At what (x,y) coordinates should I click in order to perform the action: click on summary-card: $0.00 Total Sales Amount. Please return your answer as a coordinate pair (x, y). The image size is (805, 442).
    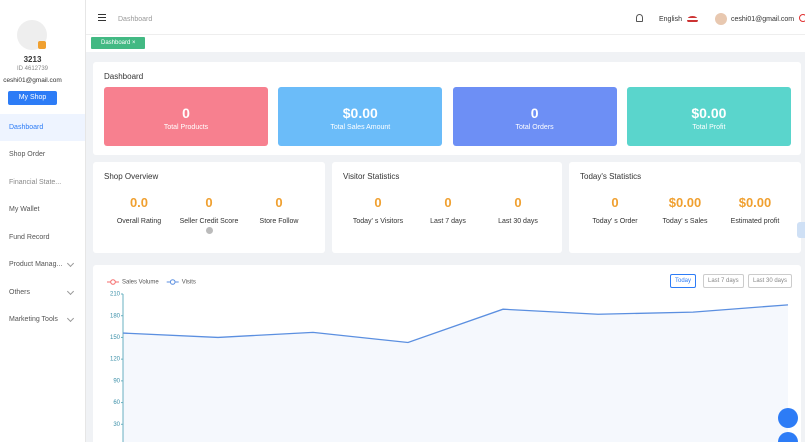
    Looking at the image, I should click on (360, 116).